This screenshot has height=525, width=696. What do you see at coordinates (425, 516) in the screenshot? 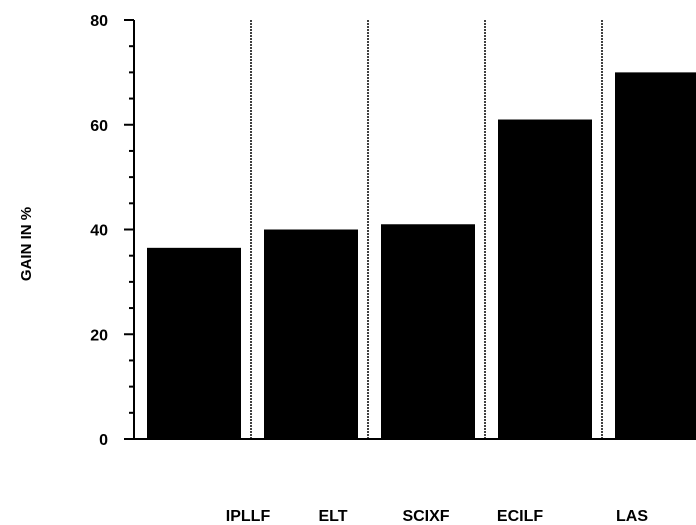
I see `x-tick-label: SCIXF` at bounding box center [425, 516].